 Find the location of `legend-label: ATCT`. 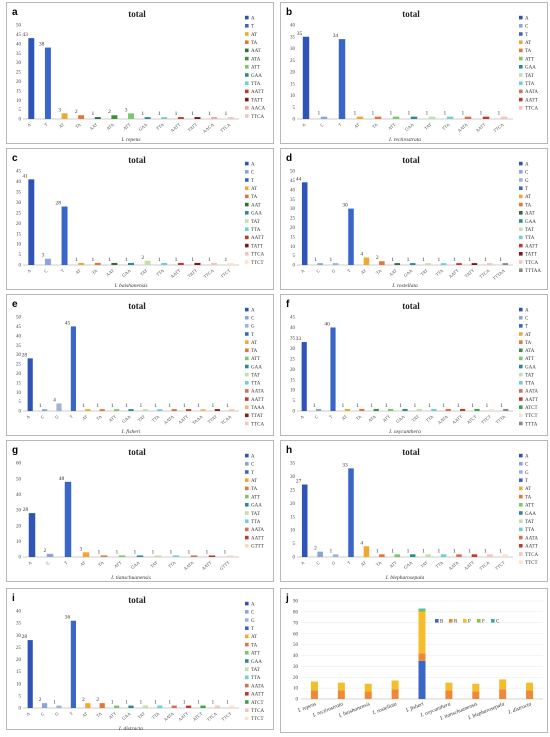

legend-label: ATCT is located at coordinates (531, 408).